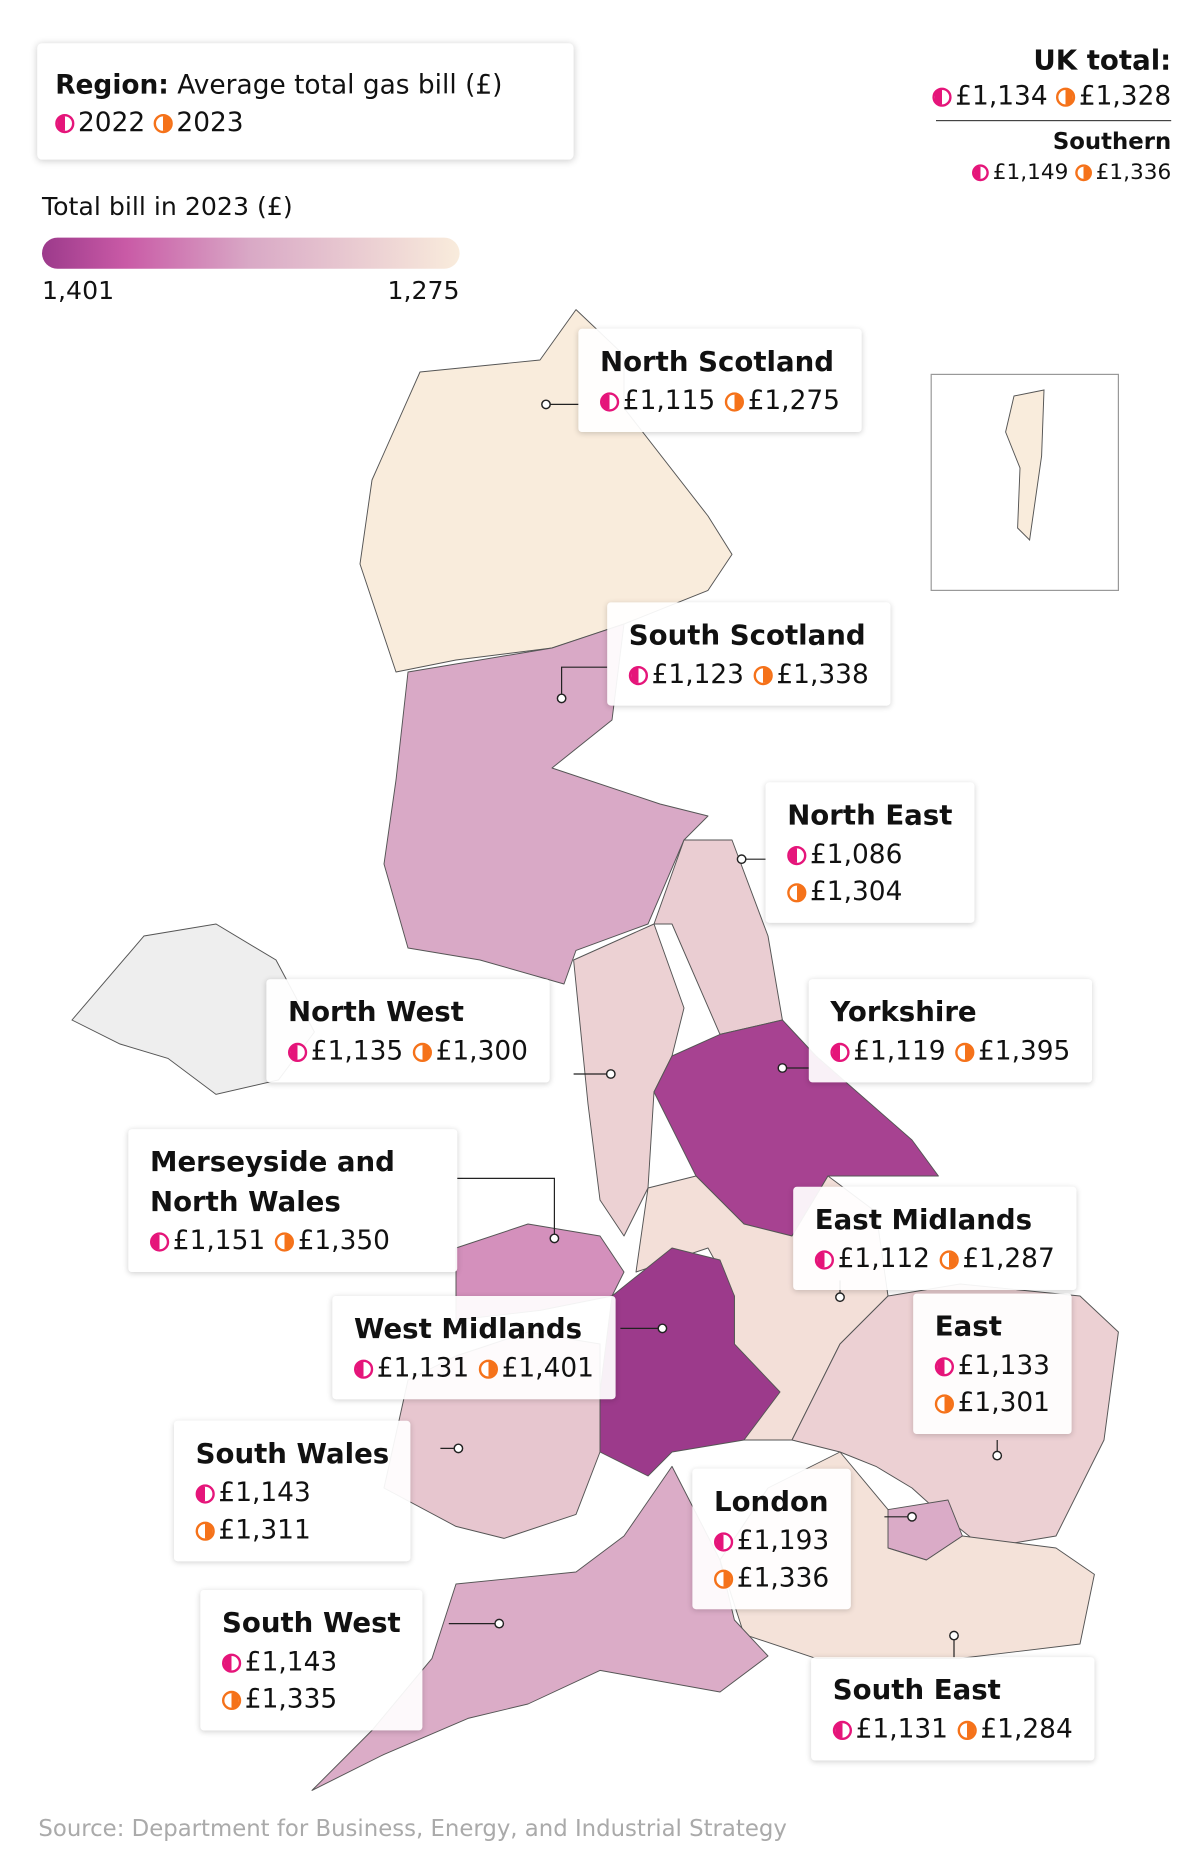 The width and height of the screenshot is (1200, 1867). Describe the element at coordinates (856, 892) in the screenshot. I see `bill-2023: £1,304` at that location.